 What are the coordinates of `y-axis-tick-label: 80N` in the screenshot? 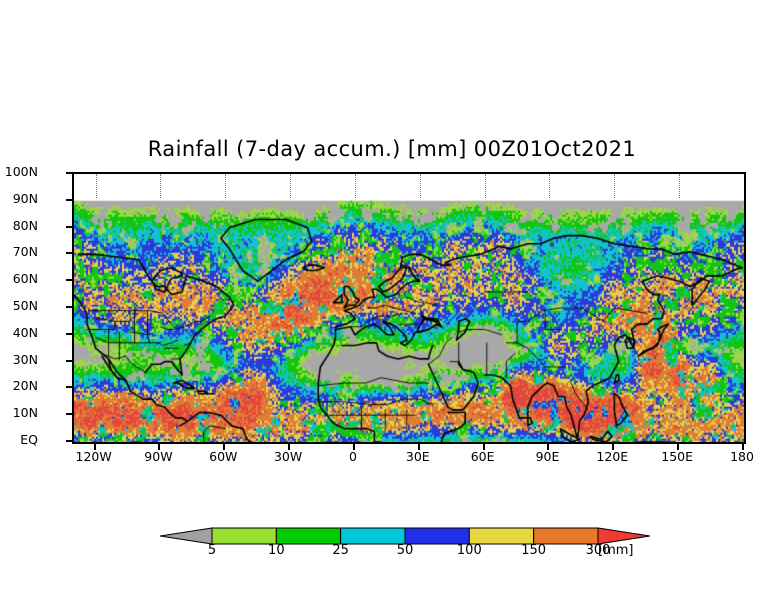 It's located at (25, 225).